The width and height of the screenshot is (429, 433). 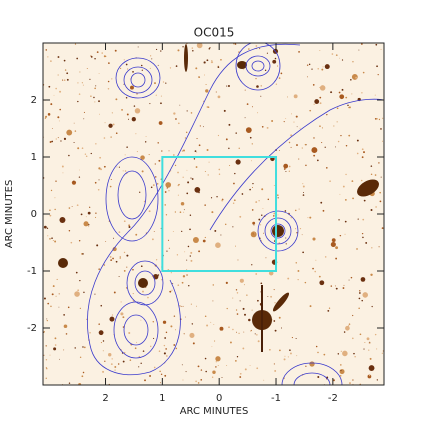 What do you see at coordinates (186, 58) in the screenshot?
I see `bright-source` at bounding box center [186, 58].